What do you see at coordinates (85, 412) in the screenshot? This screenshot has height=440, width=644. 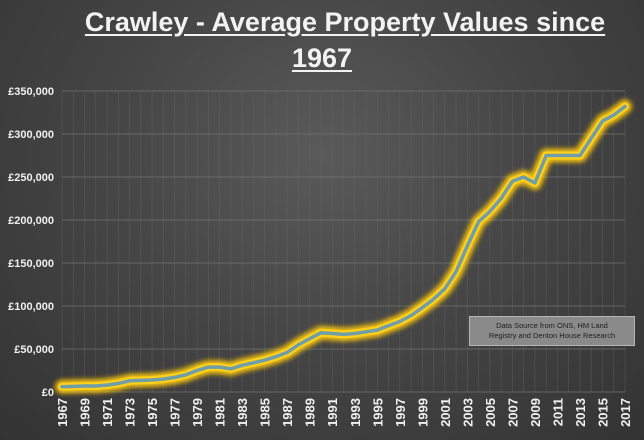 I see `x-tick-label: 1969` at bounding box center [85, 412].